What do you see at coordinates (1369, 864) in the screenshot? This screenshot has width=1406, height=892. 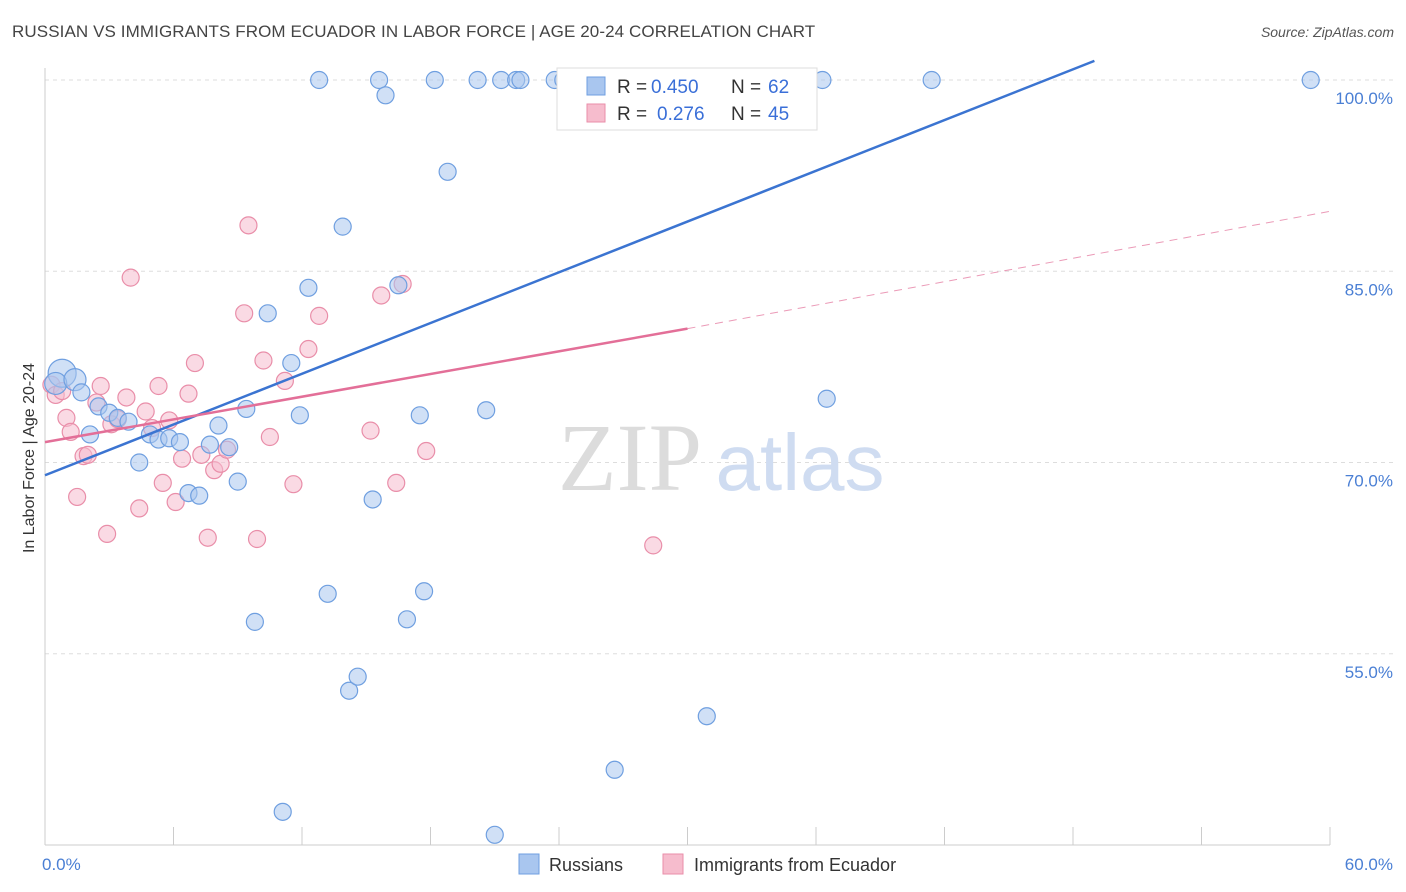 I see `x-tick-label: 60.0%` at bounding box center [1369, 864].